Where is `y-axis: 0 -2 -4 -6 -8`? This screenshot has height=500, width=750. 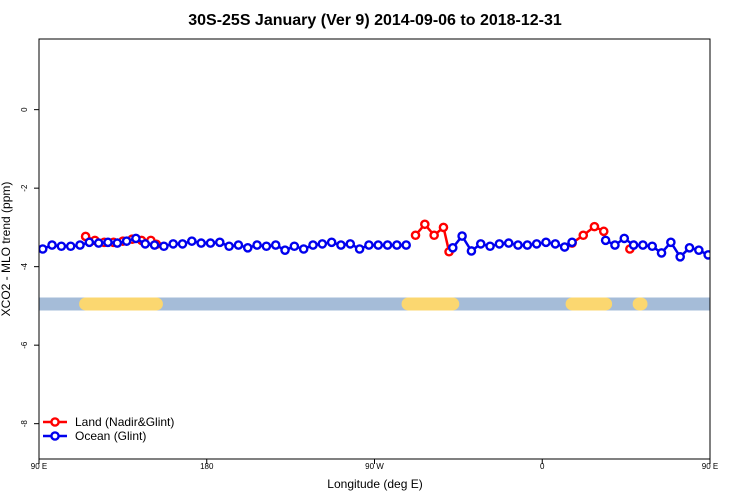
y-axis: 0 -2 -4 -6 -8 is located at coordinates (29, 267).